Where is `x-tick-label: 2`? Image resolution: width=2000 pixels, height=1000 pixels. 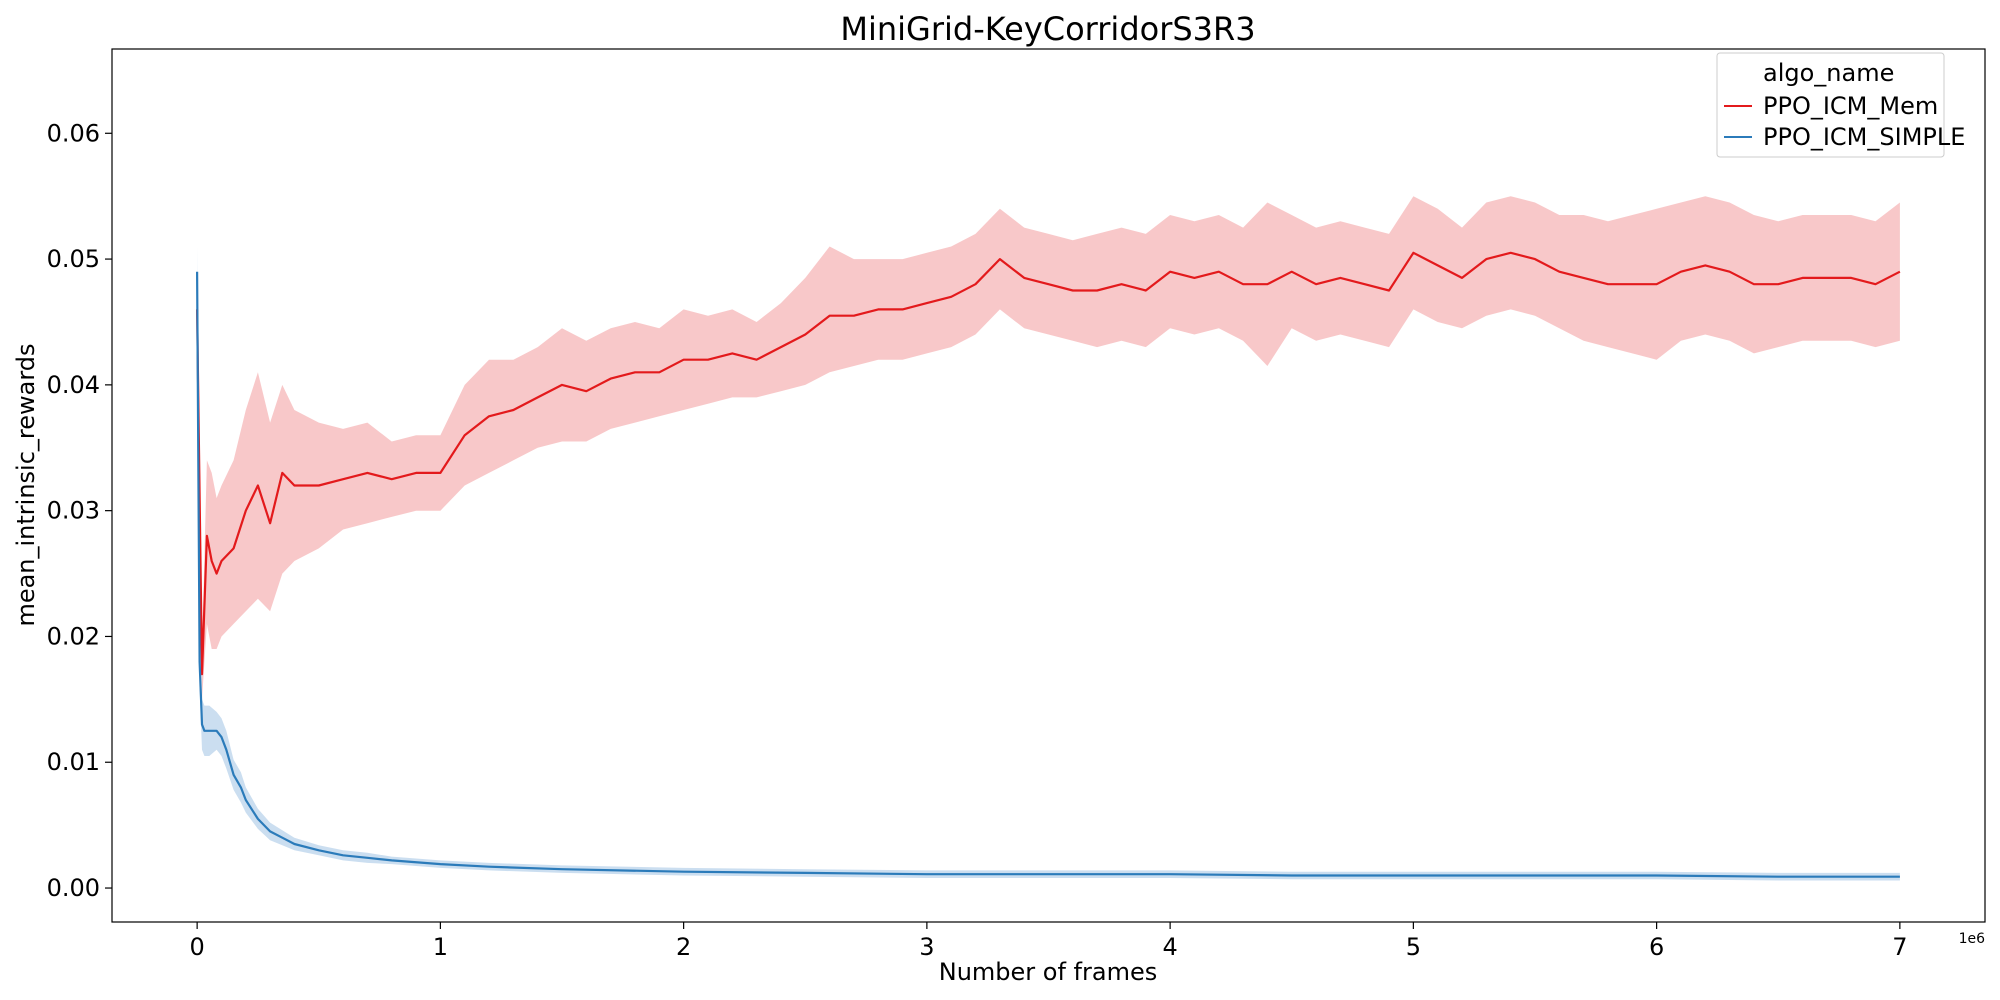 x-tick-label: 2 is located at coordinates (683, 947).